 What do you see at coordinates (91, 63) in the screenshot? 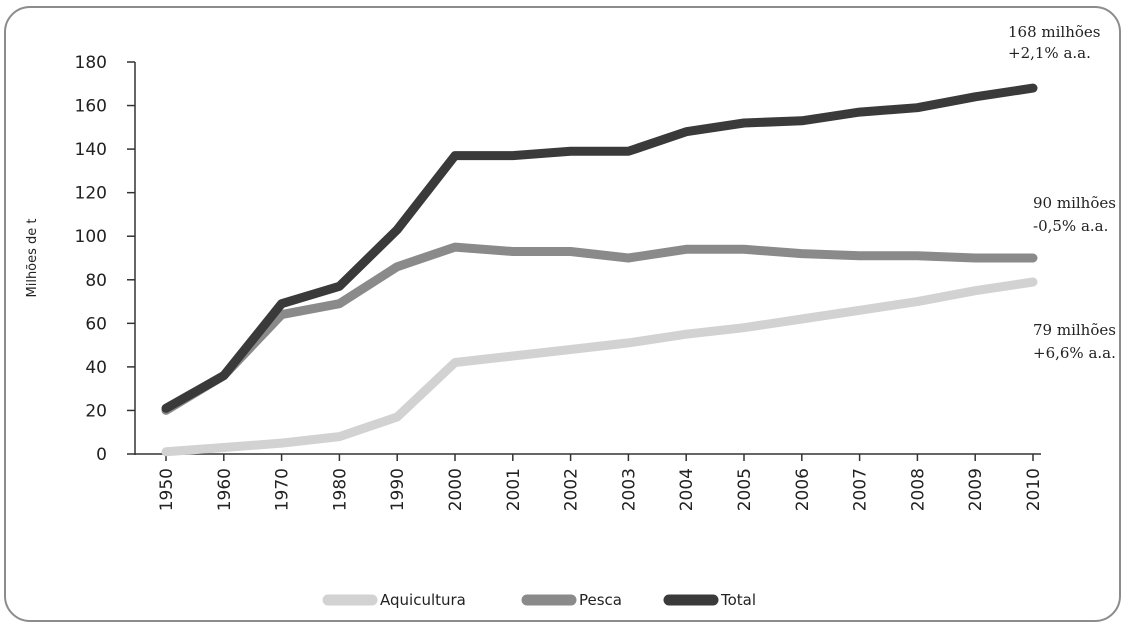
I see `y-tick-label: 180` at bounding box center [91, 63].